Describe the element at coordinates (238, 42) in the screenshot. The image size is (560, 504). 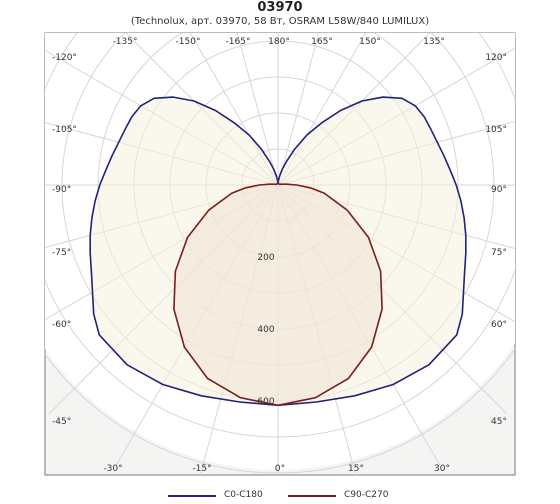
I see `angle-label: -165°` at that location.